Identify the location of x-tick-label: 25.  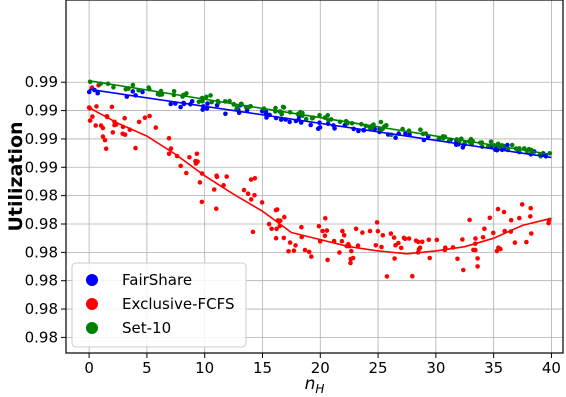
(378, 368).